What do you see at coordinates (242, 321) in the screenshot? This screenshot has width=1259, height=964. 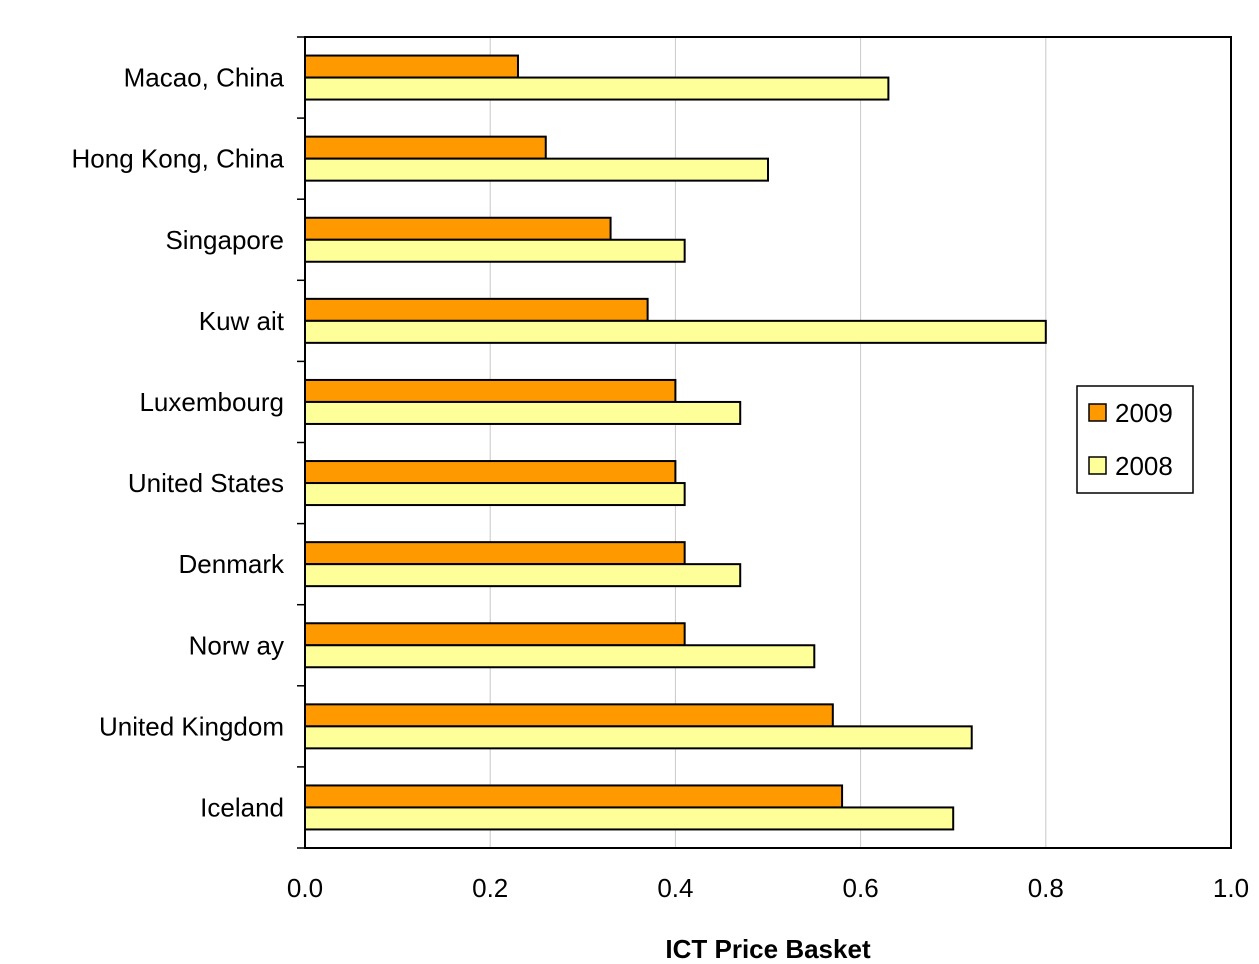 I see `category-label: Kuw ait` at bounding box center [242, 321].